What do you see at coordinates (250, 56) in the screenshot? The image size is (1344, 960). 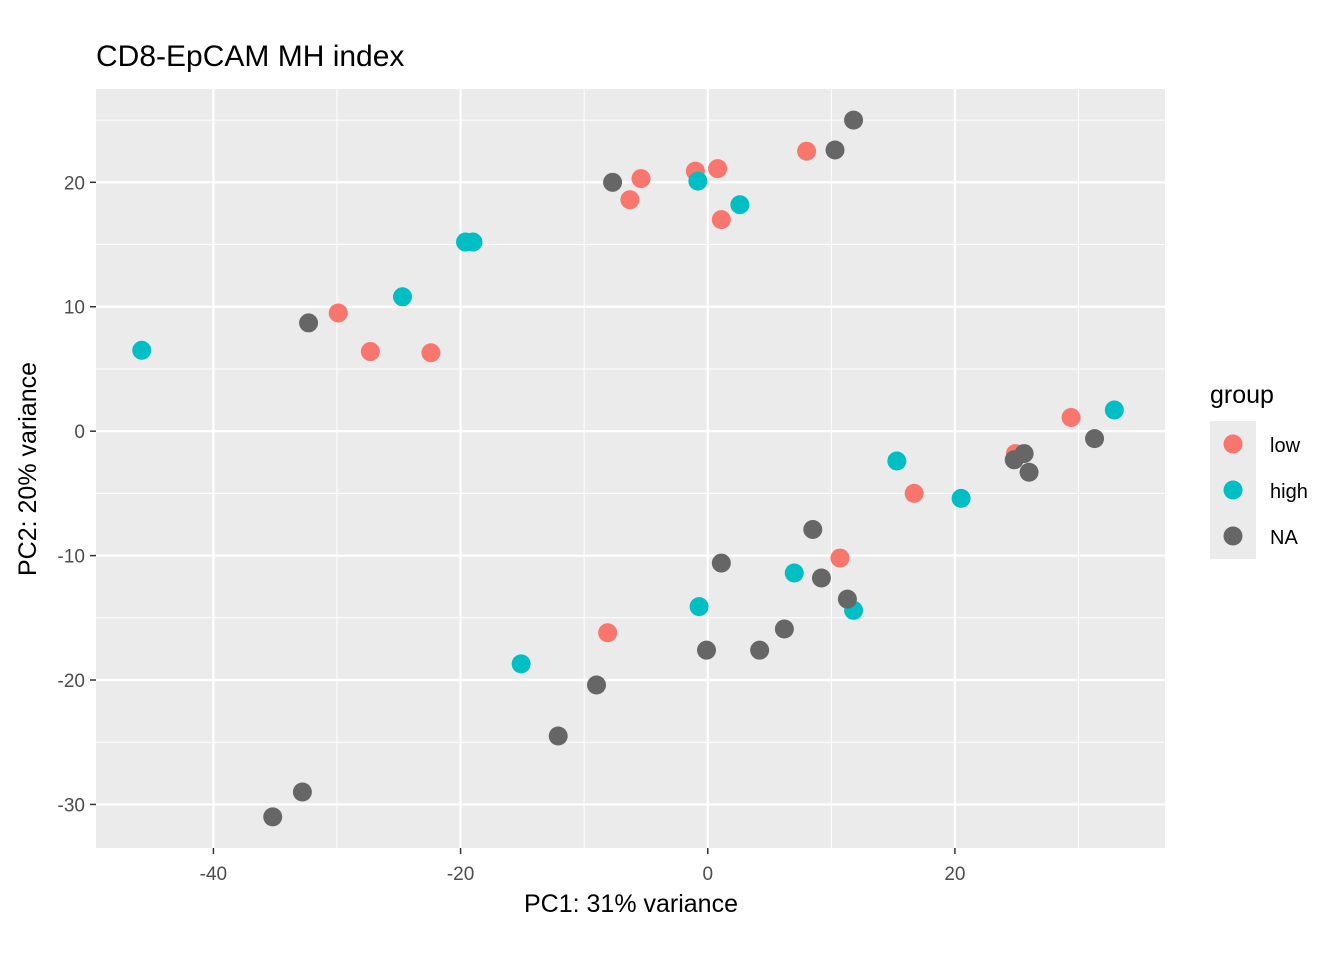 I see `chart-title: CD8-EpCAM MH index` at bounding box center [250, 56].